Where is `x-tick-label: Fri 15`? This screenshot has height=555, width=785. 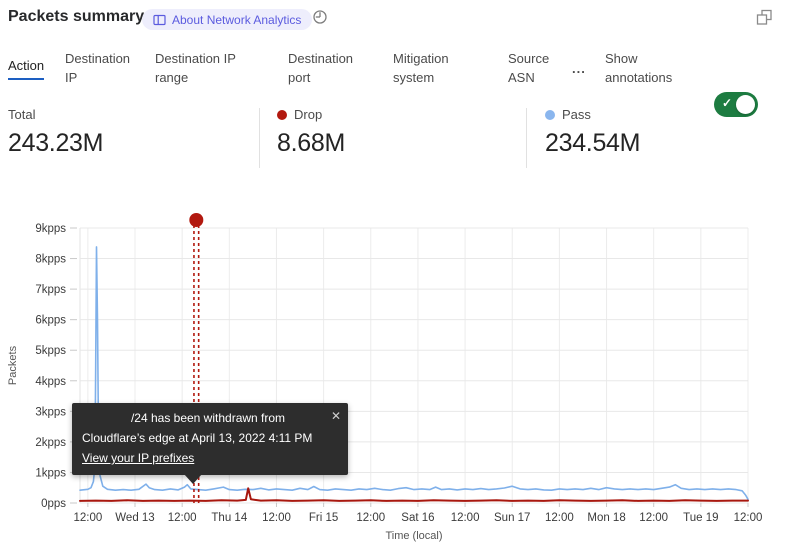 x-tick-label: Fri 15 is located at coordinates (323, 518).